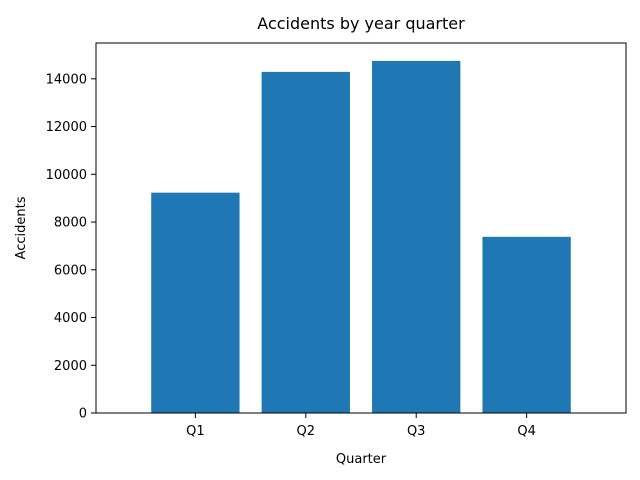 This screenshot has height=480, width=640. What do you see at coordinates (306, 431) in the screenshot?
I see `x-tick-label: Q2` at bounding box center [306, 431].